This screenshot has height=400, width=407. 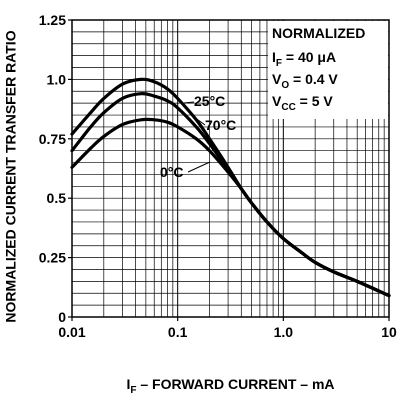 What do you see at coordinates (52, 168) in the screenshot?
I see `y-axis-tick-labels: 0 0.25 0.5 0.75 1.0 1.25` at bounding box center [52, 168].